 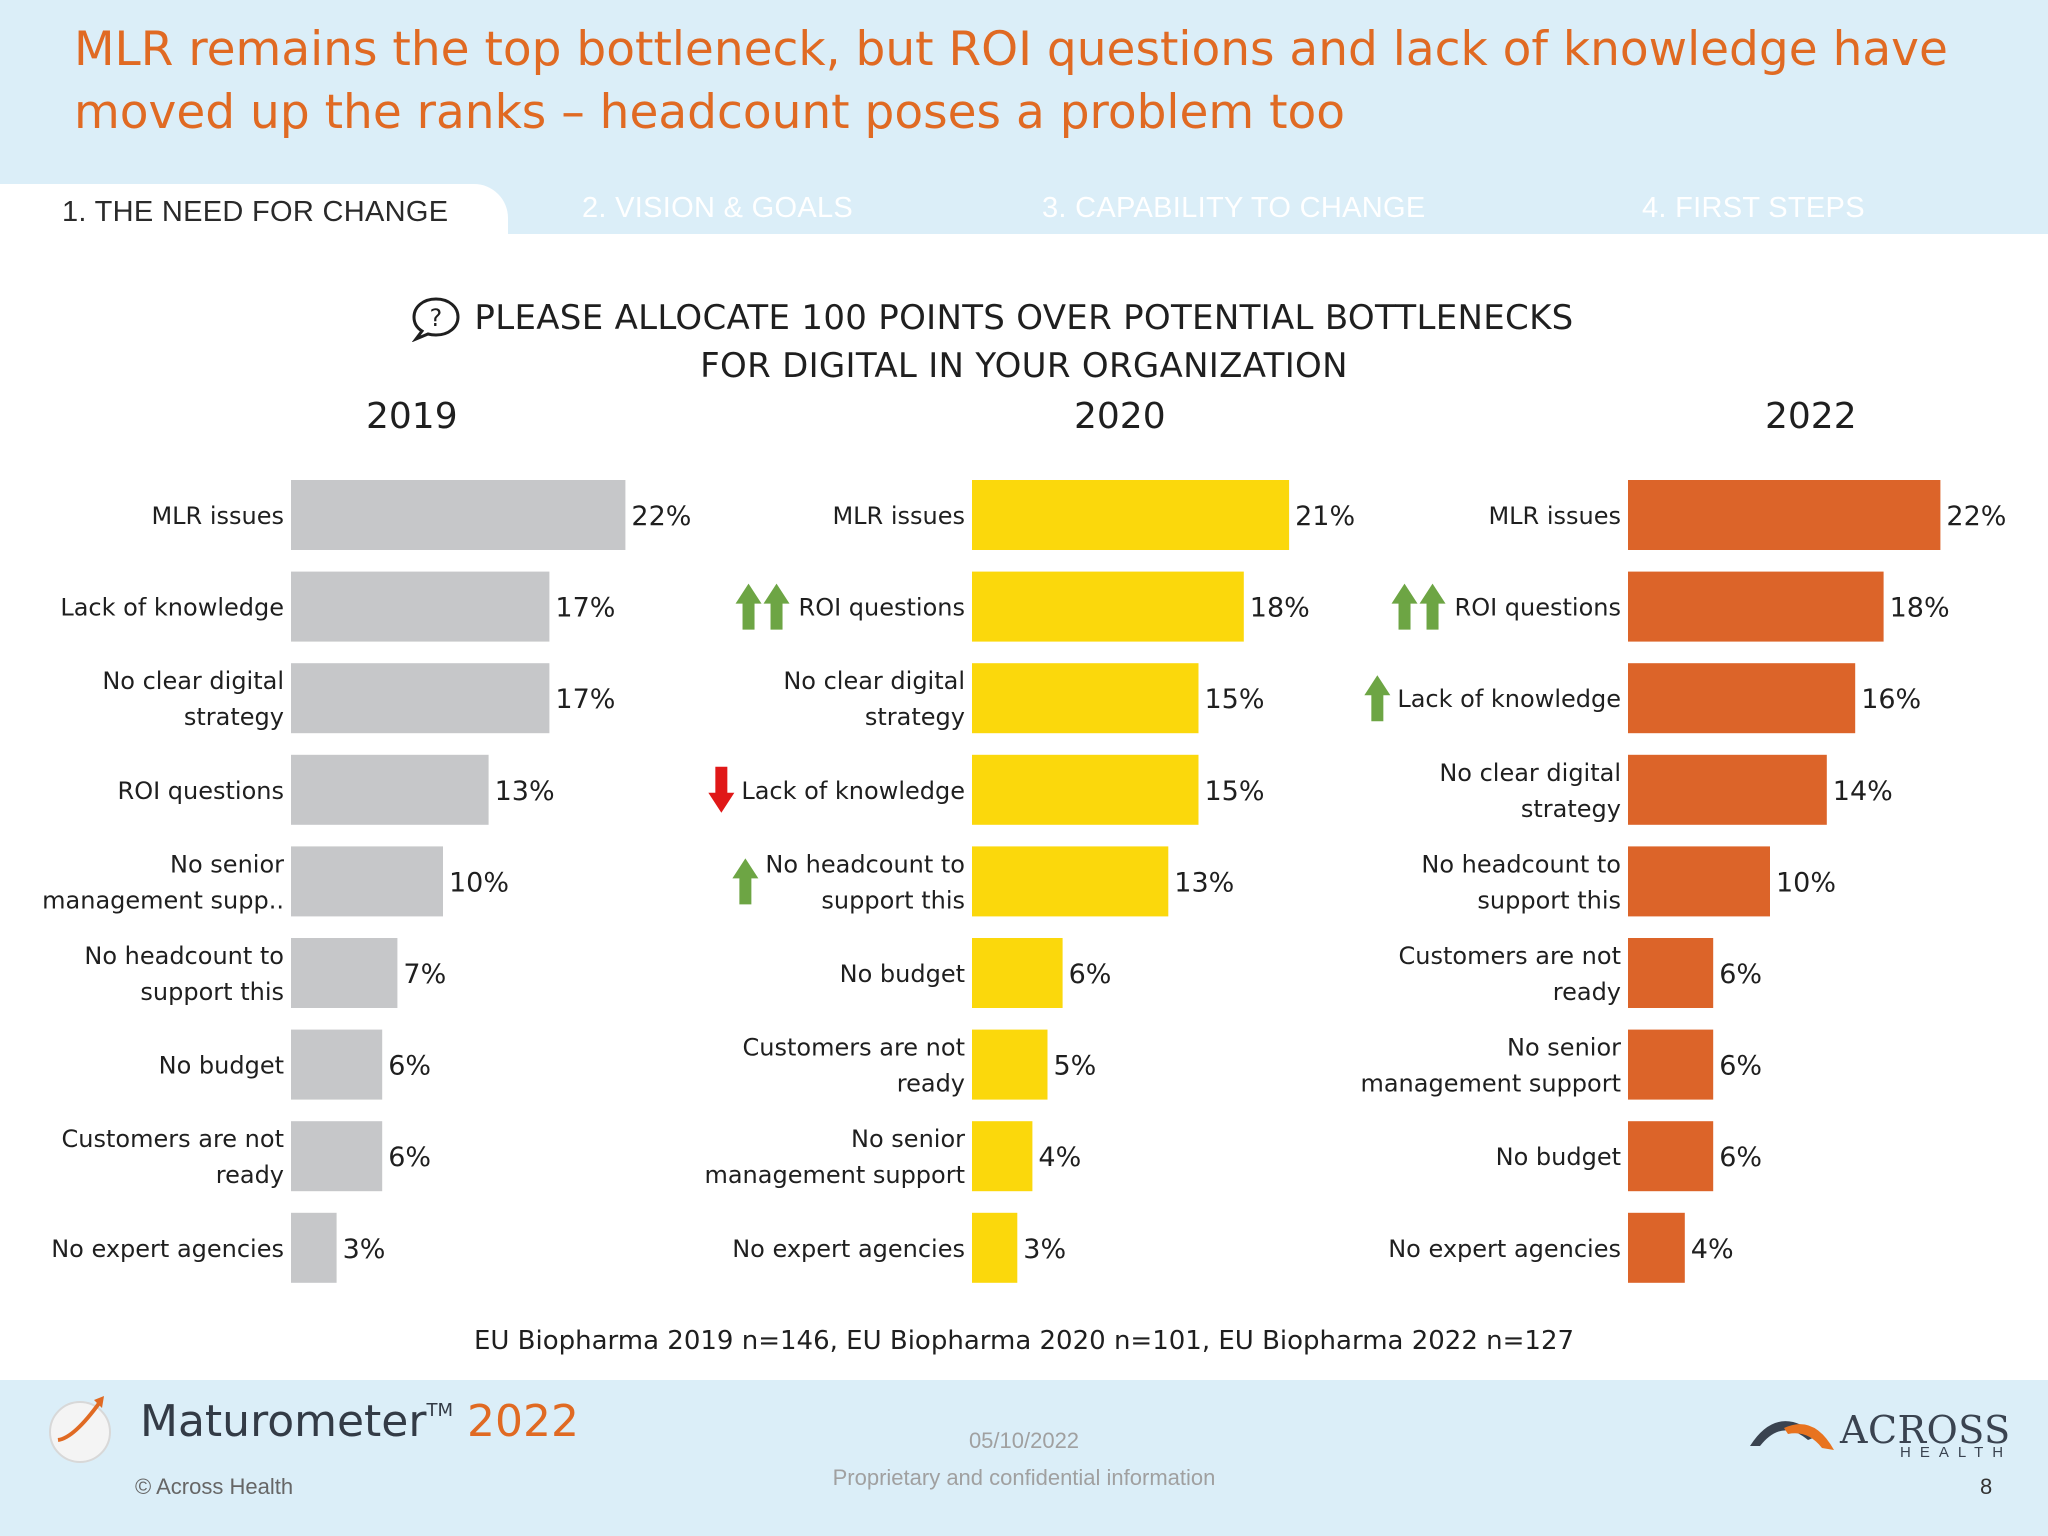 I want to click on category-label-2022-6-1: management support, so click(x=1490, y=1084).